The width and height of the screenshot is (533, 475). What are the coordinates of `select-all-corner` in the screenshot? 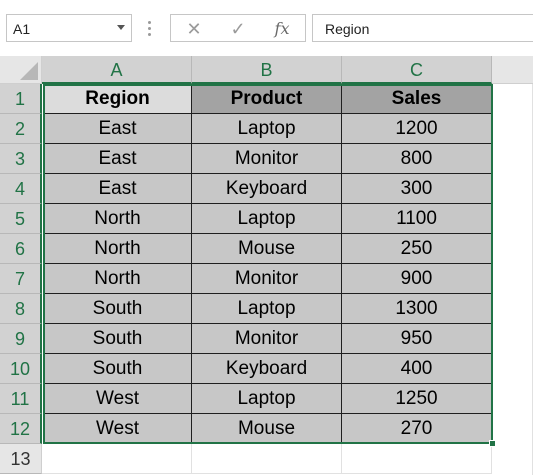 It's located at (21, 70).